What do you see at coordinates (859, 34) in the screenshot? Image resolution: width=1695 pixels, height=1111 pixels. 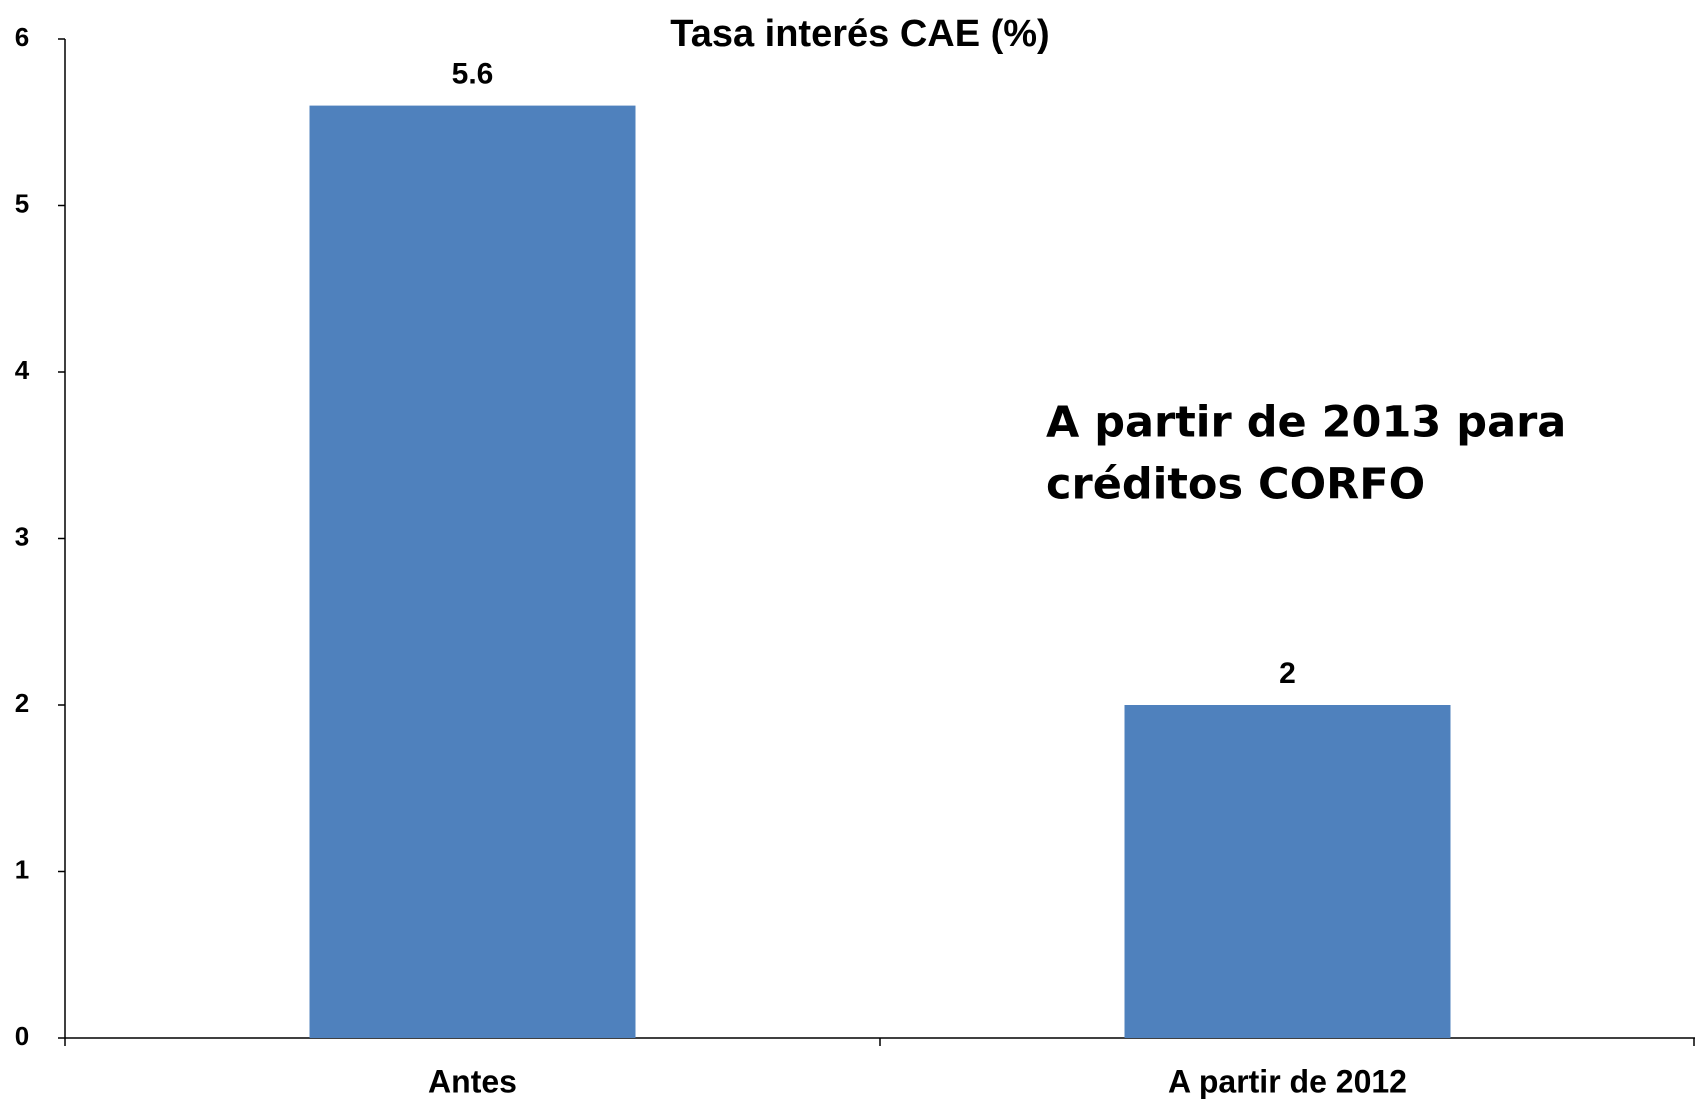 I see `chart-title: Tasa interés CAE (%)` at bounding box center [859, 34].